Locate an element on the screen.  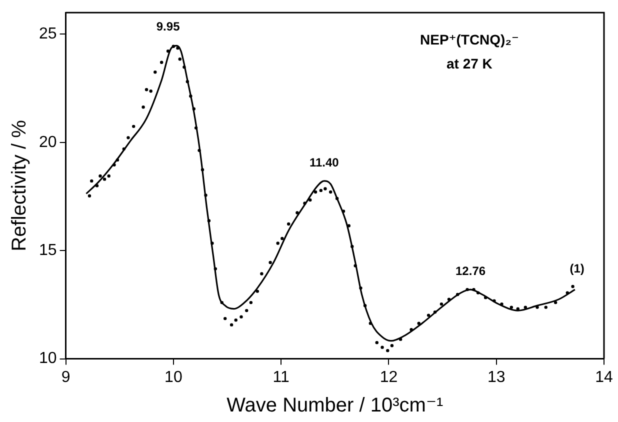
y-tick-label: 20 is located at coordinates (48, 142).